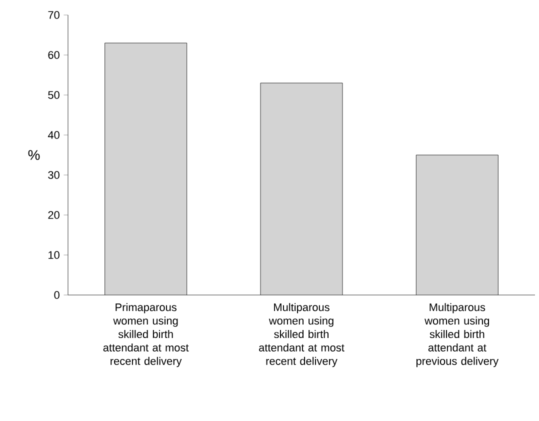 The height and width of the screenshot is (421, 539). What do you see at coordinates (301, 335) in the screenshot?
I see `x-tick-label: Multiparous women using skilled birth attendant at most recent delivery` at bounding box center [301, 335].